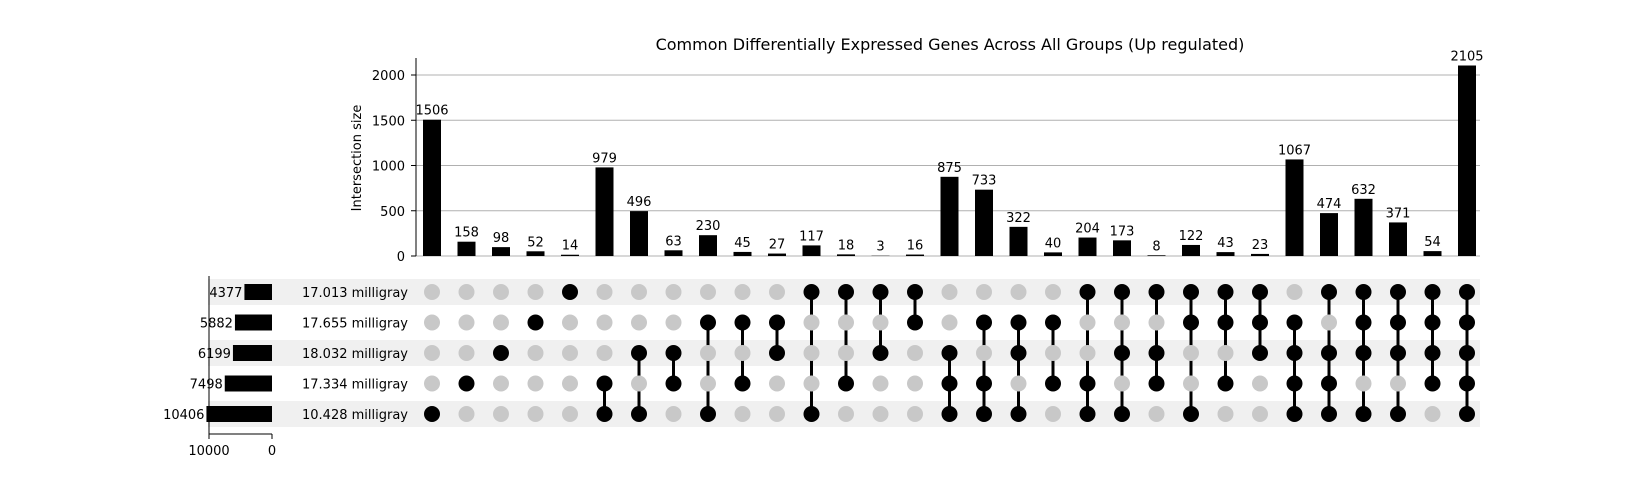 This screenshot has height=488, width=1644. Describe the element at coordinates (355, 324) in the screenshot. I see `set-name-label: 17.655 milligray` at that location.